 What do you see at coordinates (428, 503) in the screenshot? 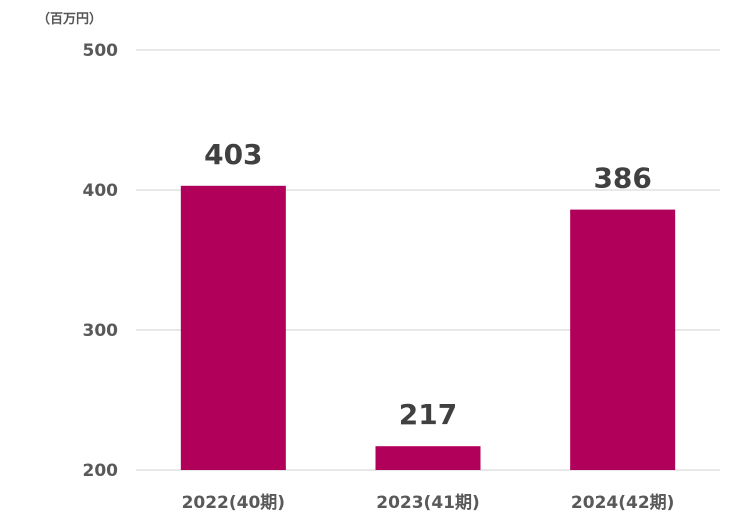
I see `x-tick-label: 2023(41期)` at bounding box center [428, 503].